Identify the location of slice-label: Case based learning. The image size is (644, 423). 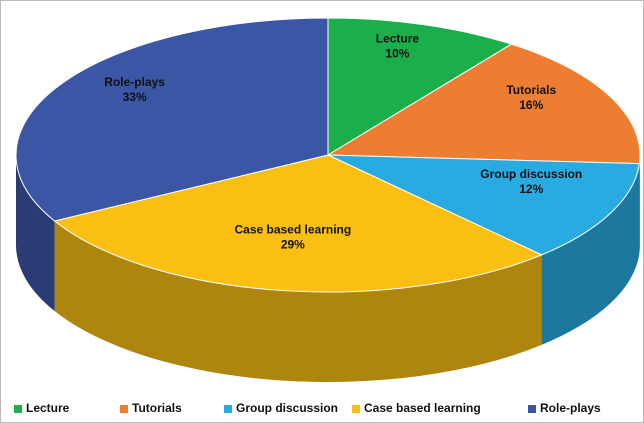
(292, 230).